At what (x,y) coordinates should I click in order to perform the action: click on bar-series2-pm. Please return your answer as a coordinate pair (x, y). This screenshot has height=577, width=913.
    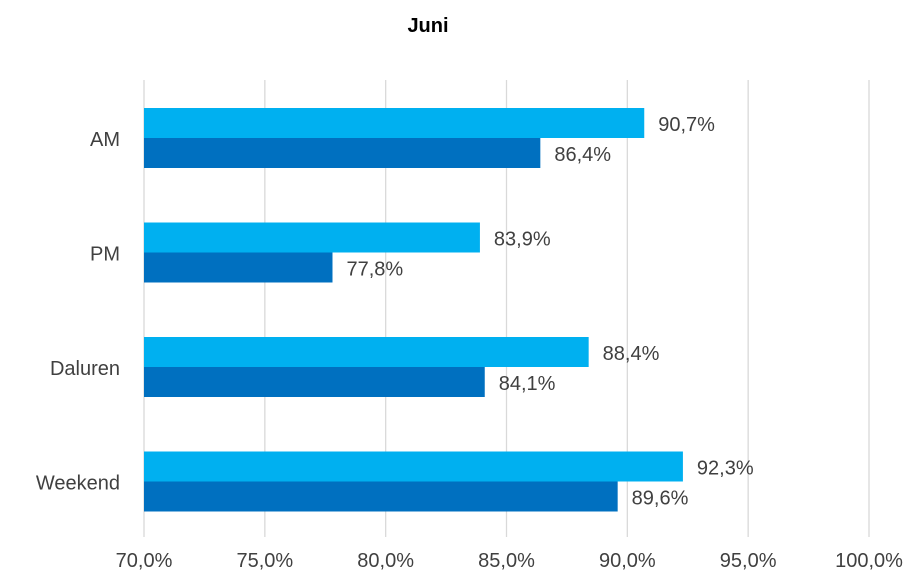
    Looking at the image, I should click on (238, 267).